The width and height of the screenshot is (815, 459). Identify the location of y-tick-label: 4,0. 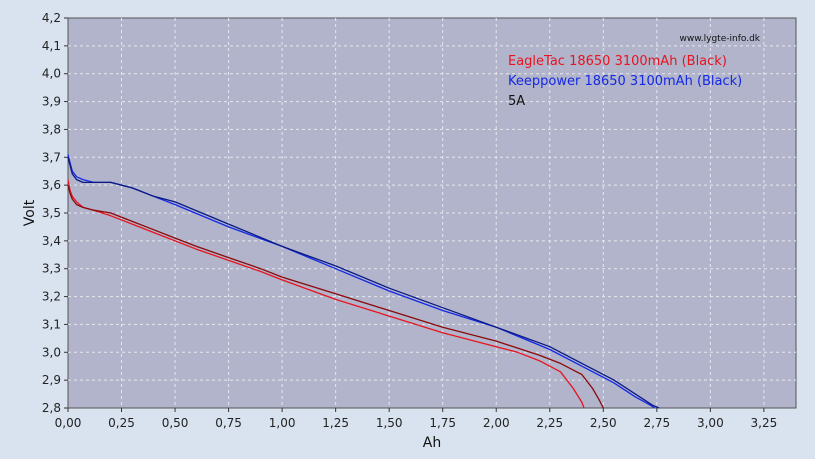
(51, 74).